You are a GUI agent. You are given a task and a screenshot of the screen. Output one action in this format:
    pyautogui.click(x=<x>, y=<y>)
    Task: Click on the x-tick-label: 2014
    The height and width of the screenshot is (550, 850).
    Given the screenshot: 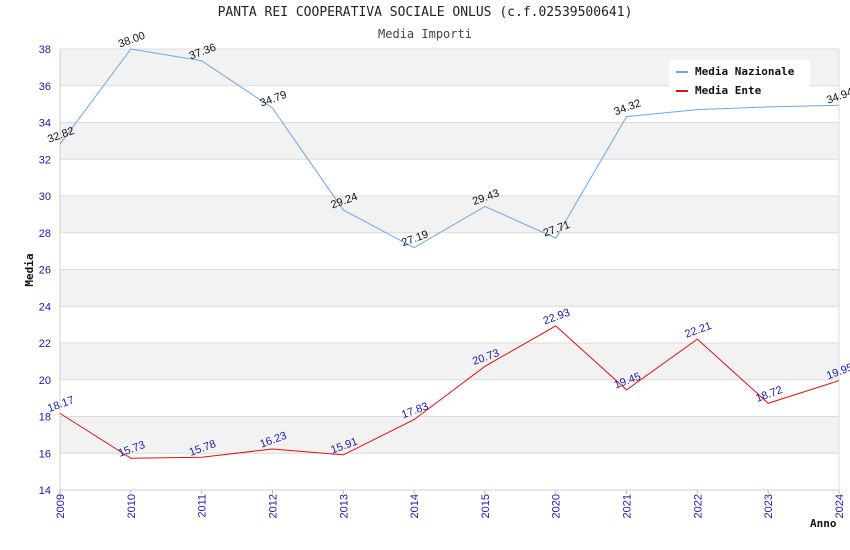 What is the action you would take?
    pyautogui.click(x=415, y=506)
    